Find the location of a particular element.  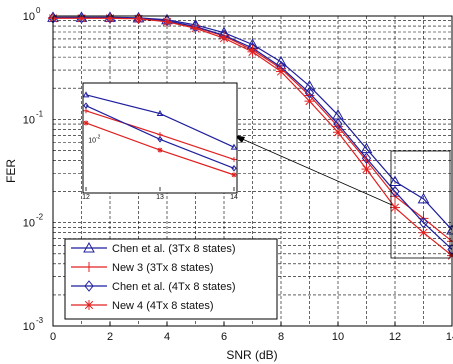

inset-y-tick-exponent: -2 is located at coordinates (98, 137).